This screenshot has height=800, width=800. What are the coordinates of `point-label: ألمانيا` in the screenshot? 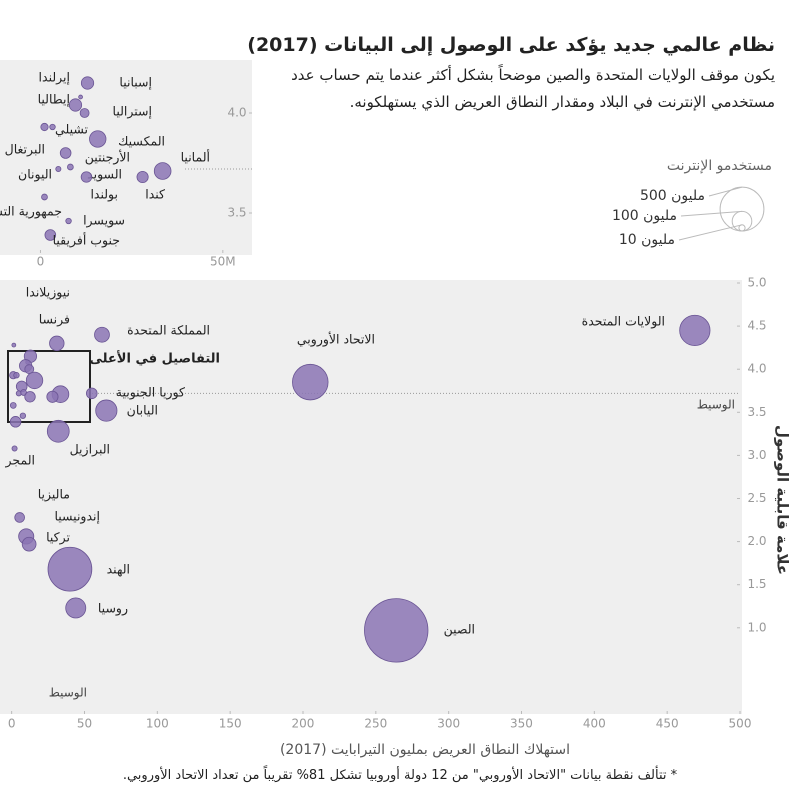 It's located at (195, 157).